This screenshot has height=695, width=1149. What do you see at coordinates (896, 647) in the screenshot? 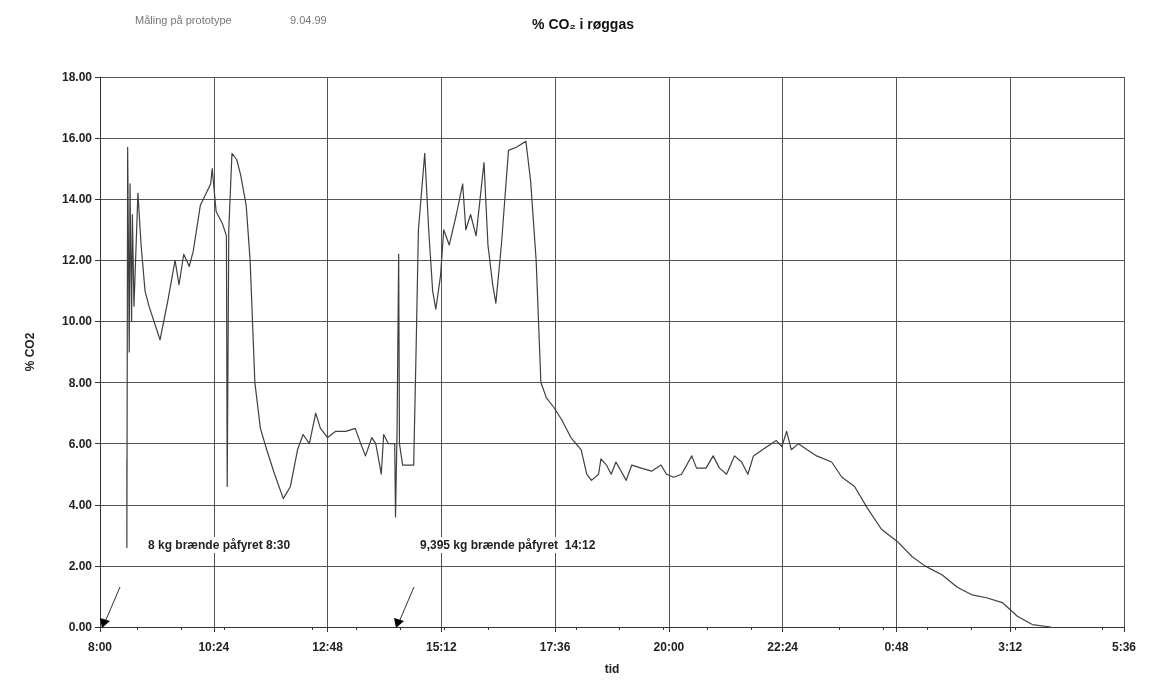
I see `x-tick-label: 0:48` at bounding box center [896, 647].